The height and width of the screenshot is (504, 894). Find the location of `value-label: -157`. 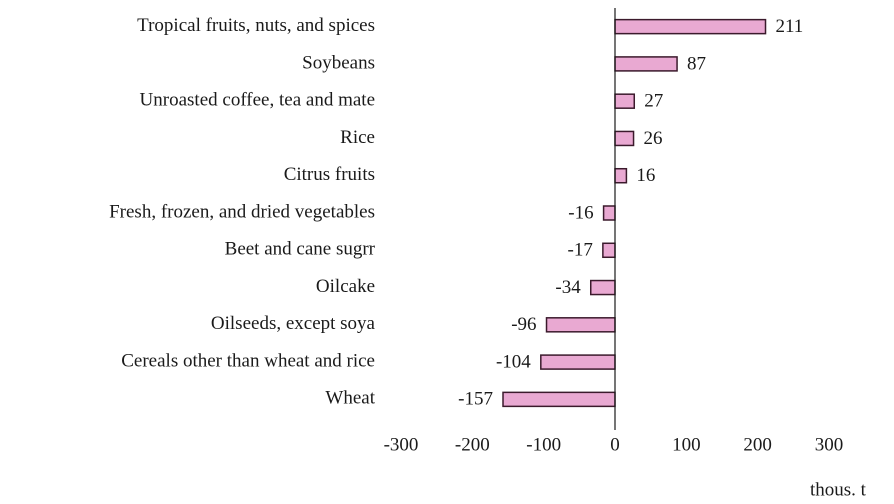

value-label: -157 is located at coordinates (475, 399).